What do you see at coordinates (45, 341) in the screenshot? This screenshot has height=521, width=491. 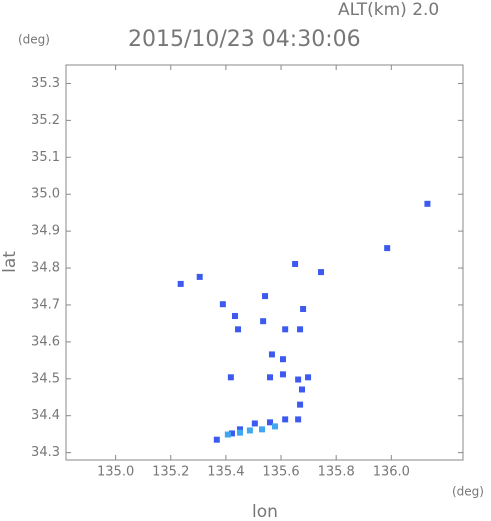 I see `y-tick-label: 34.6` at bounding box center [45, 341].